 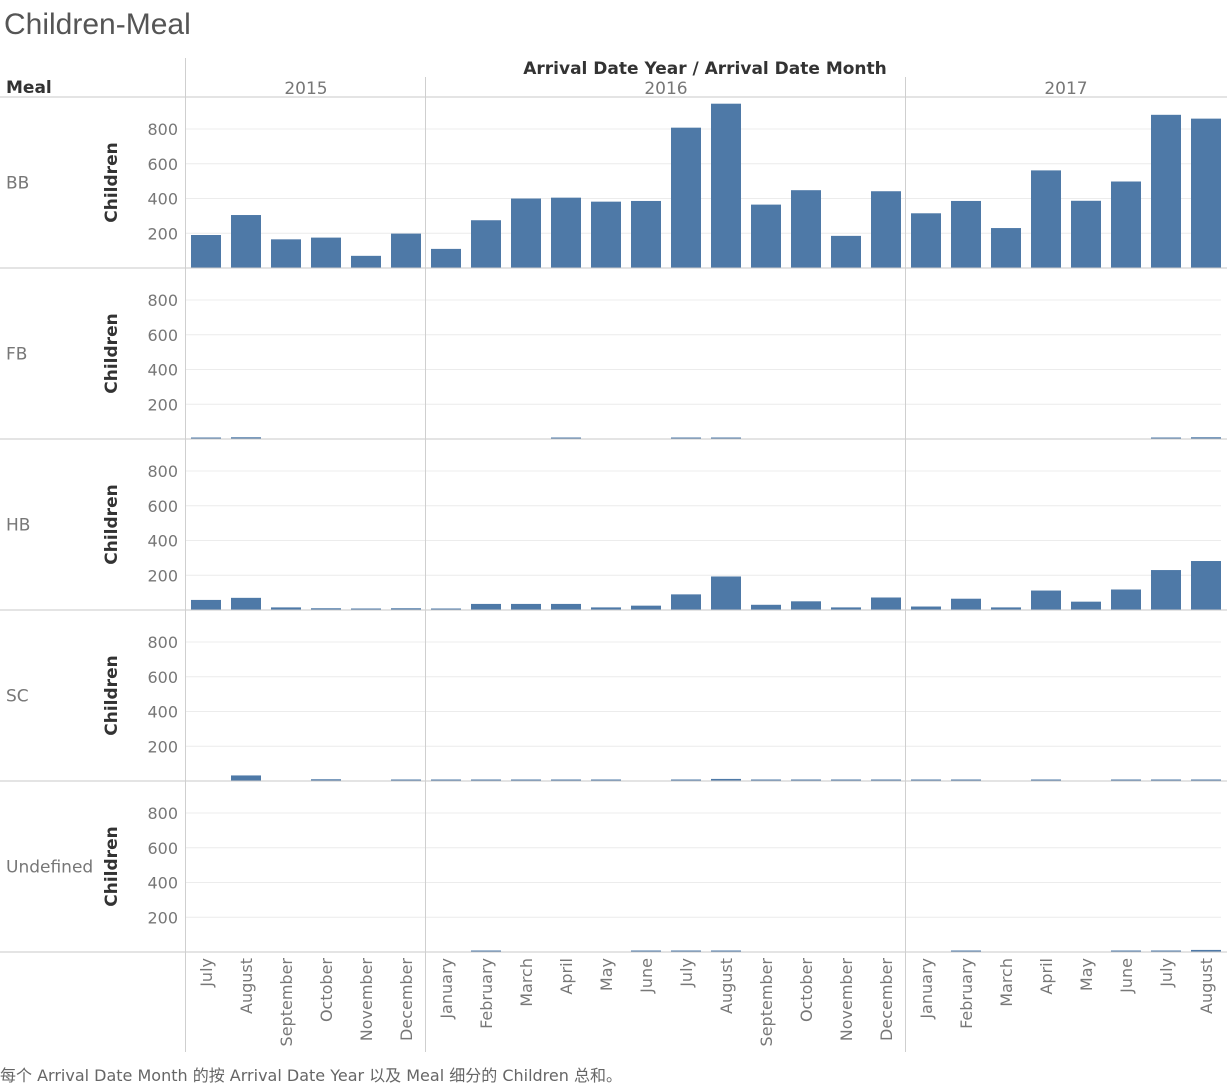 What do you see at coordinates (286, 1002) in the screenshot?
I see `month-label: September` at bounding box center [286, 1002].